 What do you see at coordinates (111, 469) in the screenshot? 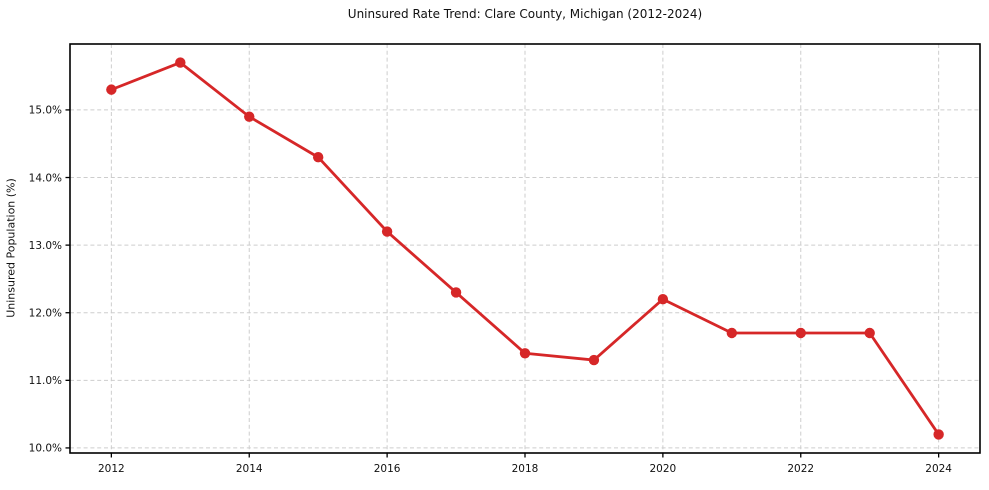
I see `x-tick-label: 2012` at bounding box center [111, 469].